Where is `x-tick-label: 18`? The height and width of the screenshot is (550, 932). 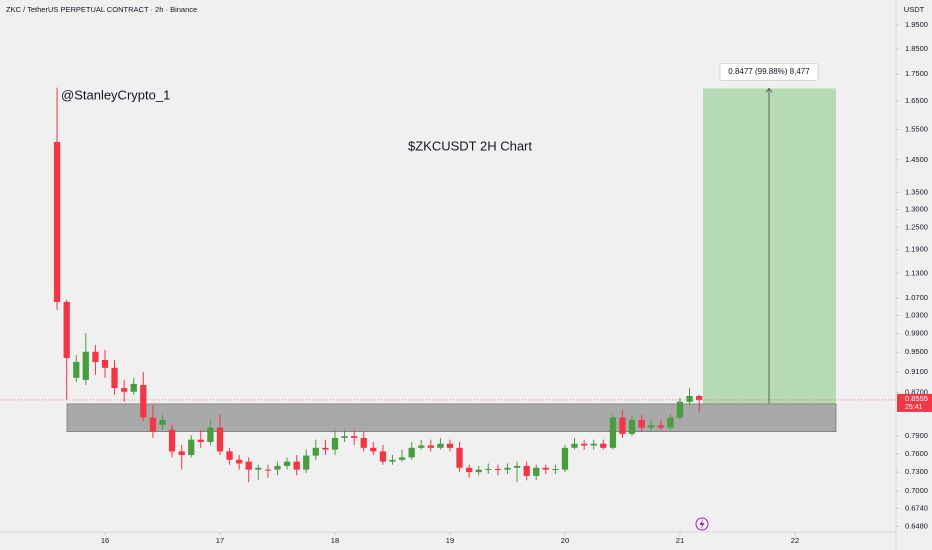 x-tick-label: 18 is located at coordinates (335, 540).